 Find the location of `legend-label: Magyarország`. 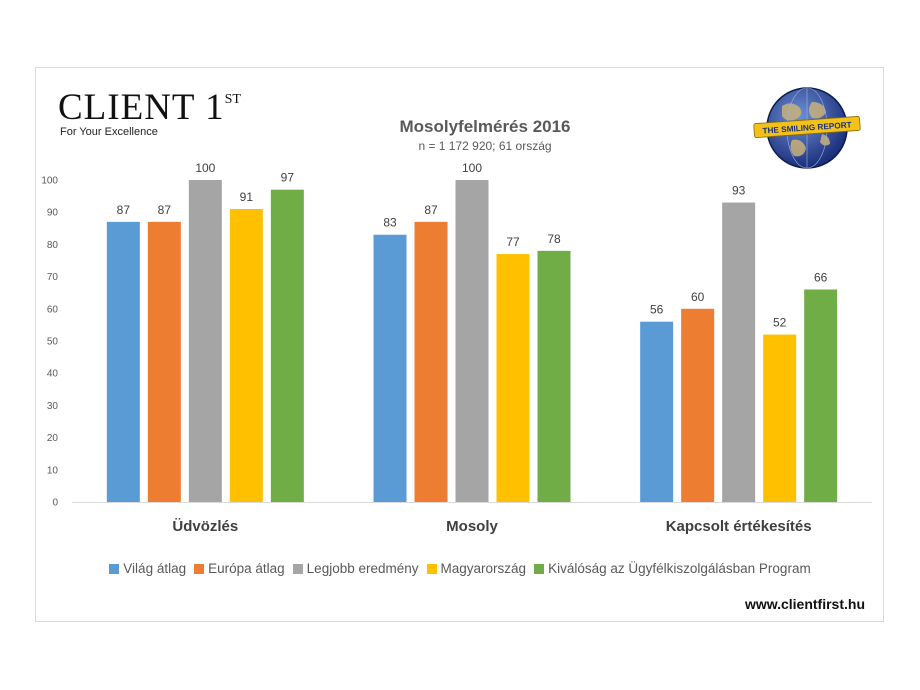

legend-label: Magyarország is located at coordinates (483, 568).